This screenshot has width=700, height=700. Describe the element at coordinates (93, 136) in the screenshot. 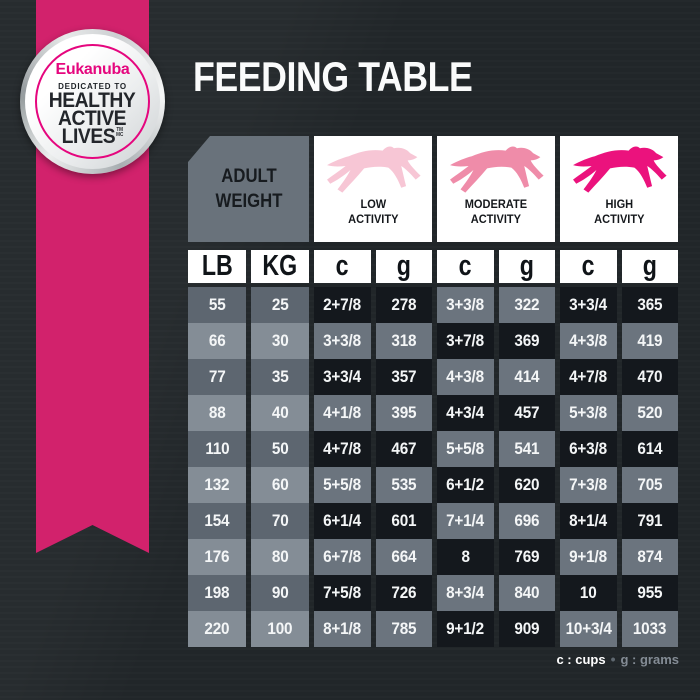

I see `badge-slogan-line: LIVES TM MC` at that location.